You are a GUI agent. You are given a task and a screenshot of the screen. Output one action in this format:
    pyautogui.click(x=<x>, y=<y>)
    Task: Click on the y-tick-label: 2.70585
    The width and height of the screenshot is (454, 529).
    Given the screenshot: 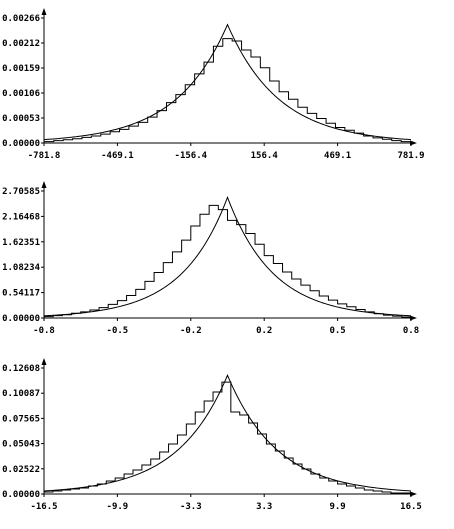 What is the action you would take?
    pyautogui.click(x=21, y=192)
    